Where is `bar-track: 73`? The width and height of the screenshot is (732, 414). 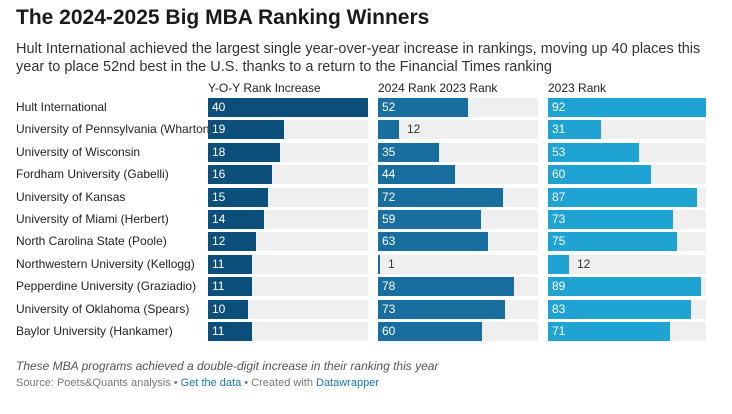
bar-track: 73 is located at coordinates (458, 309).